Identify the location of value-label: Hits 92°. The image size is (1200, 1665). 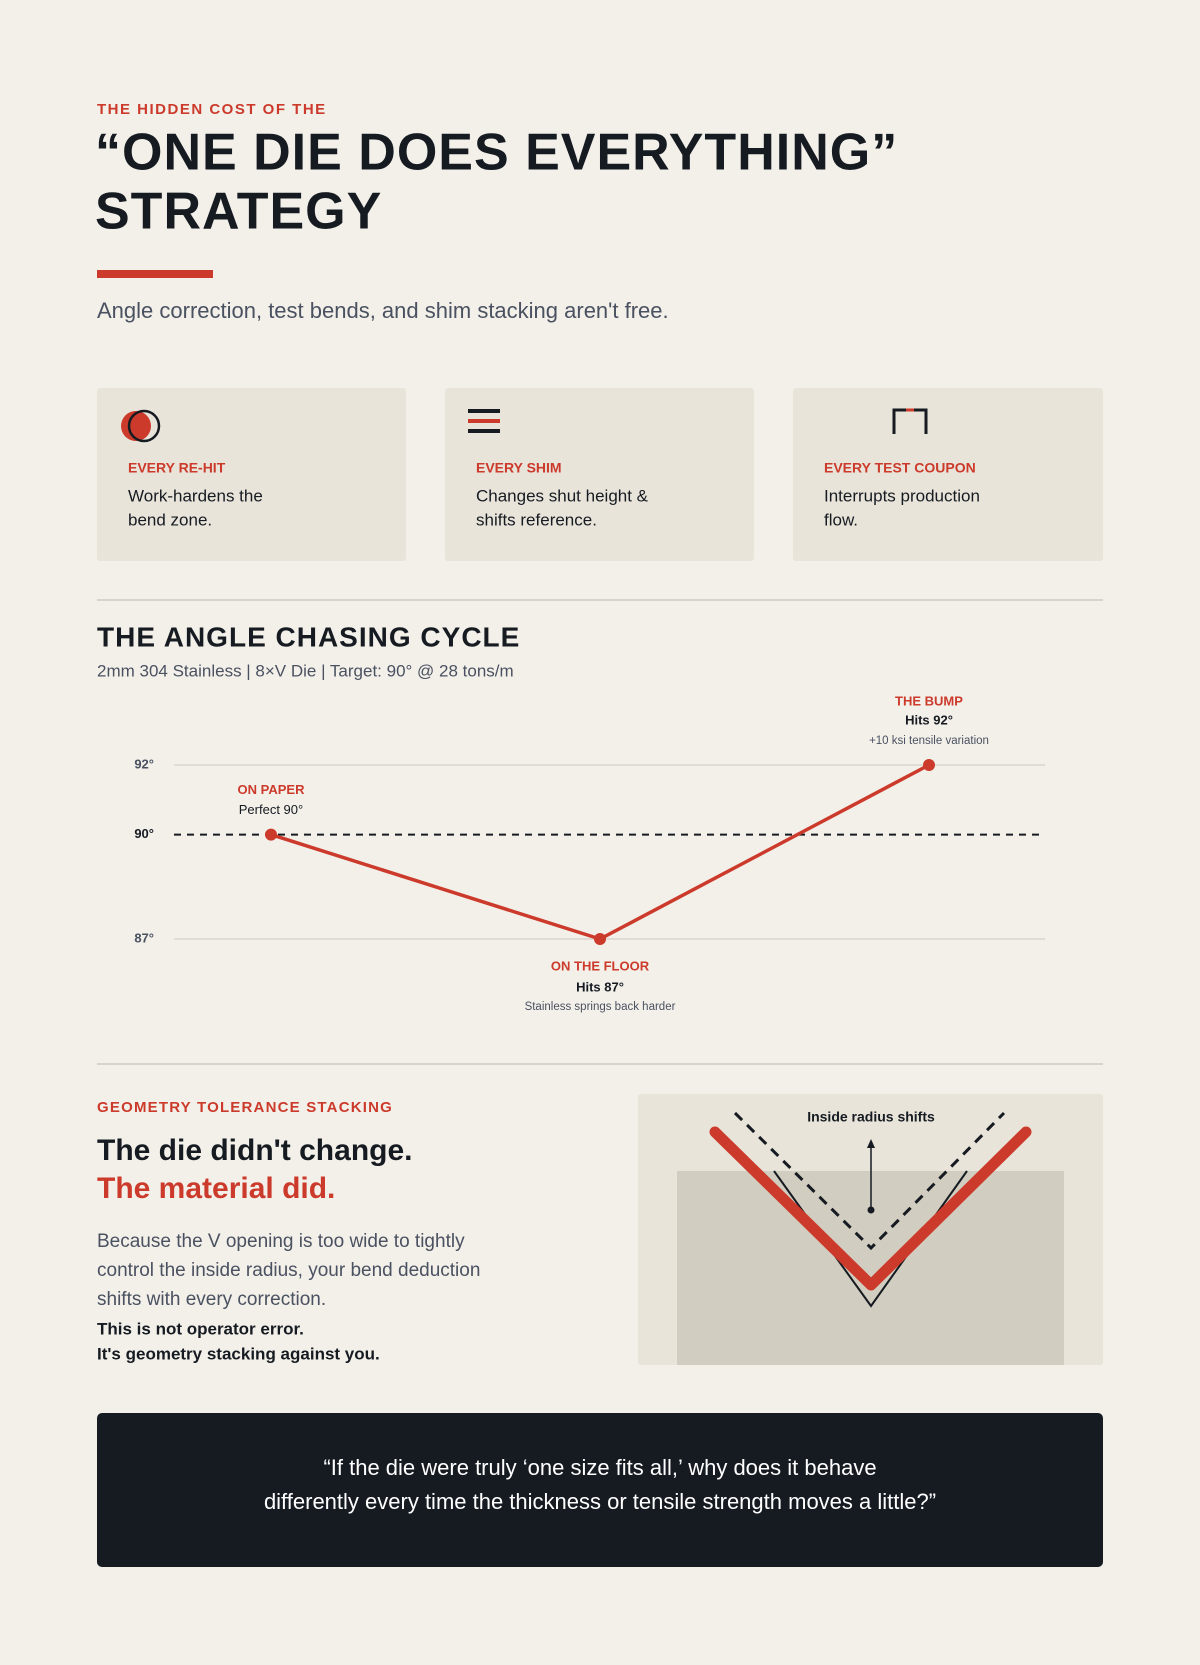
(929, 719).